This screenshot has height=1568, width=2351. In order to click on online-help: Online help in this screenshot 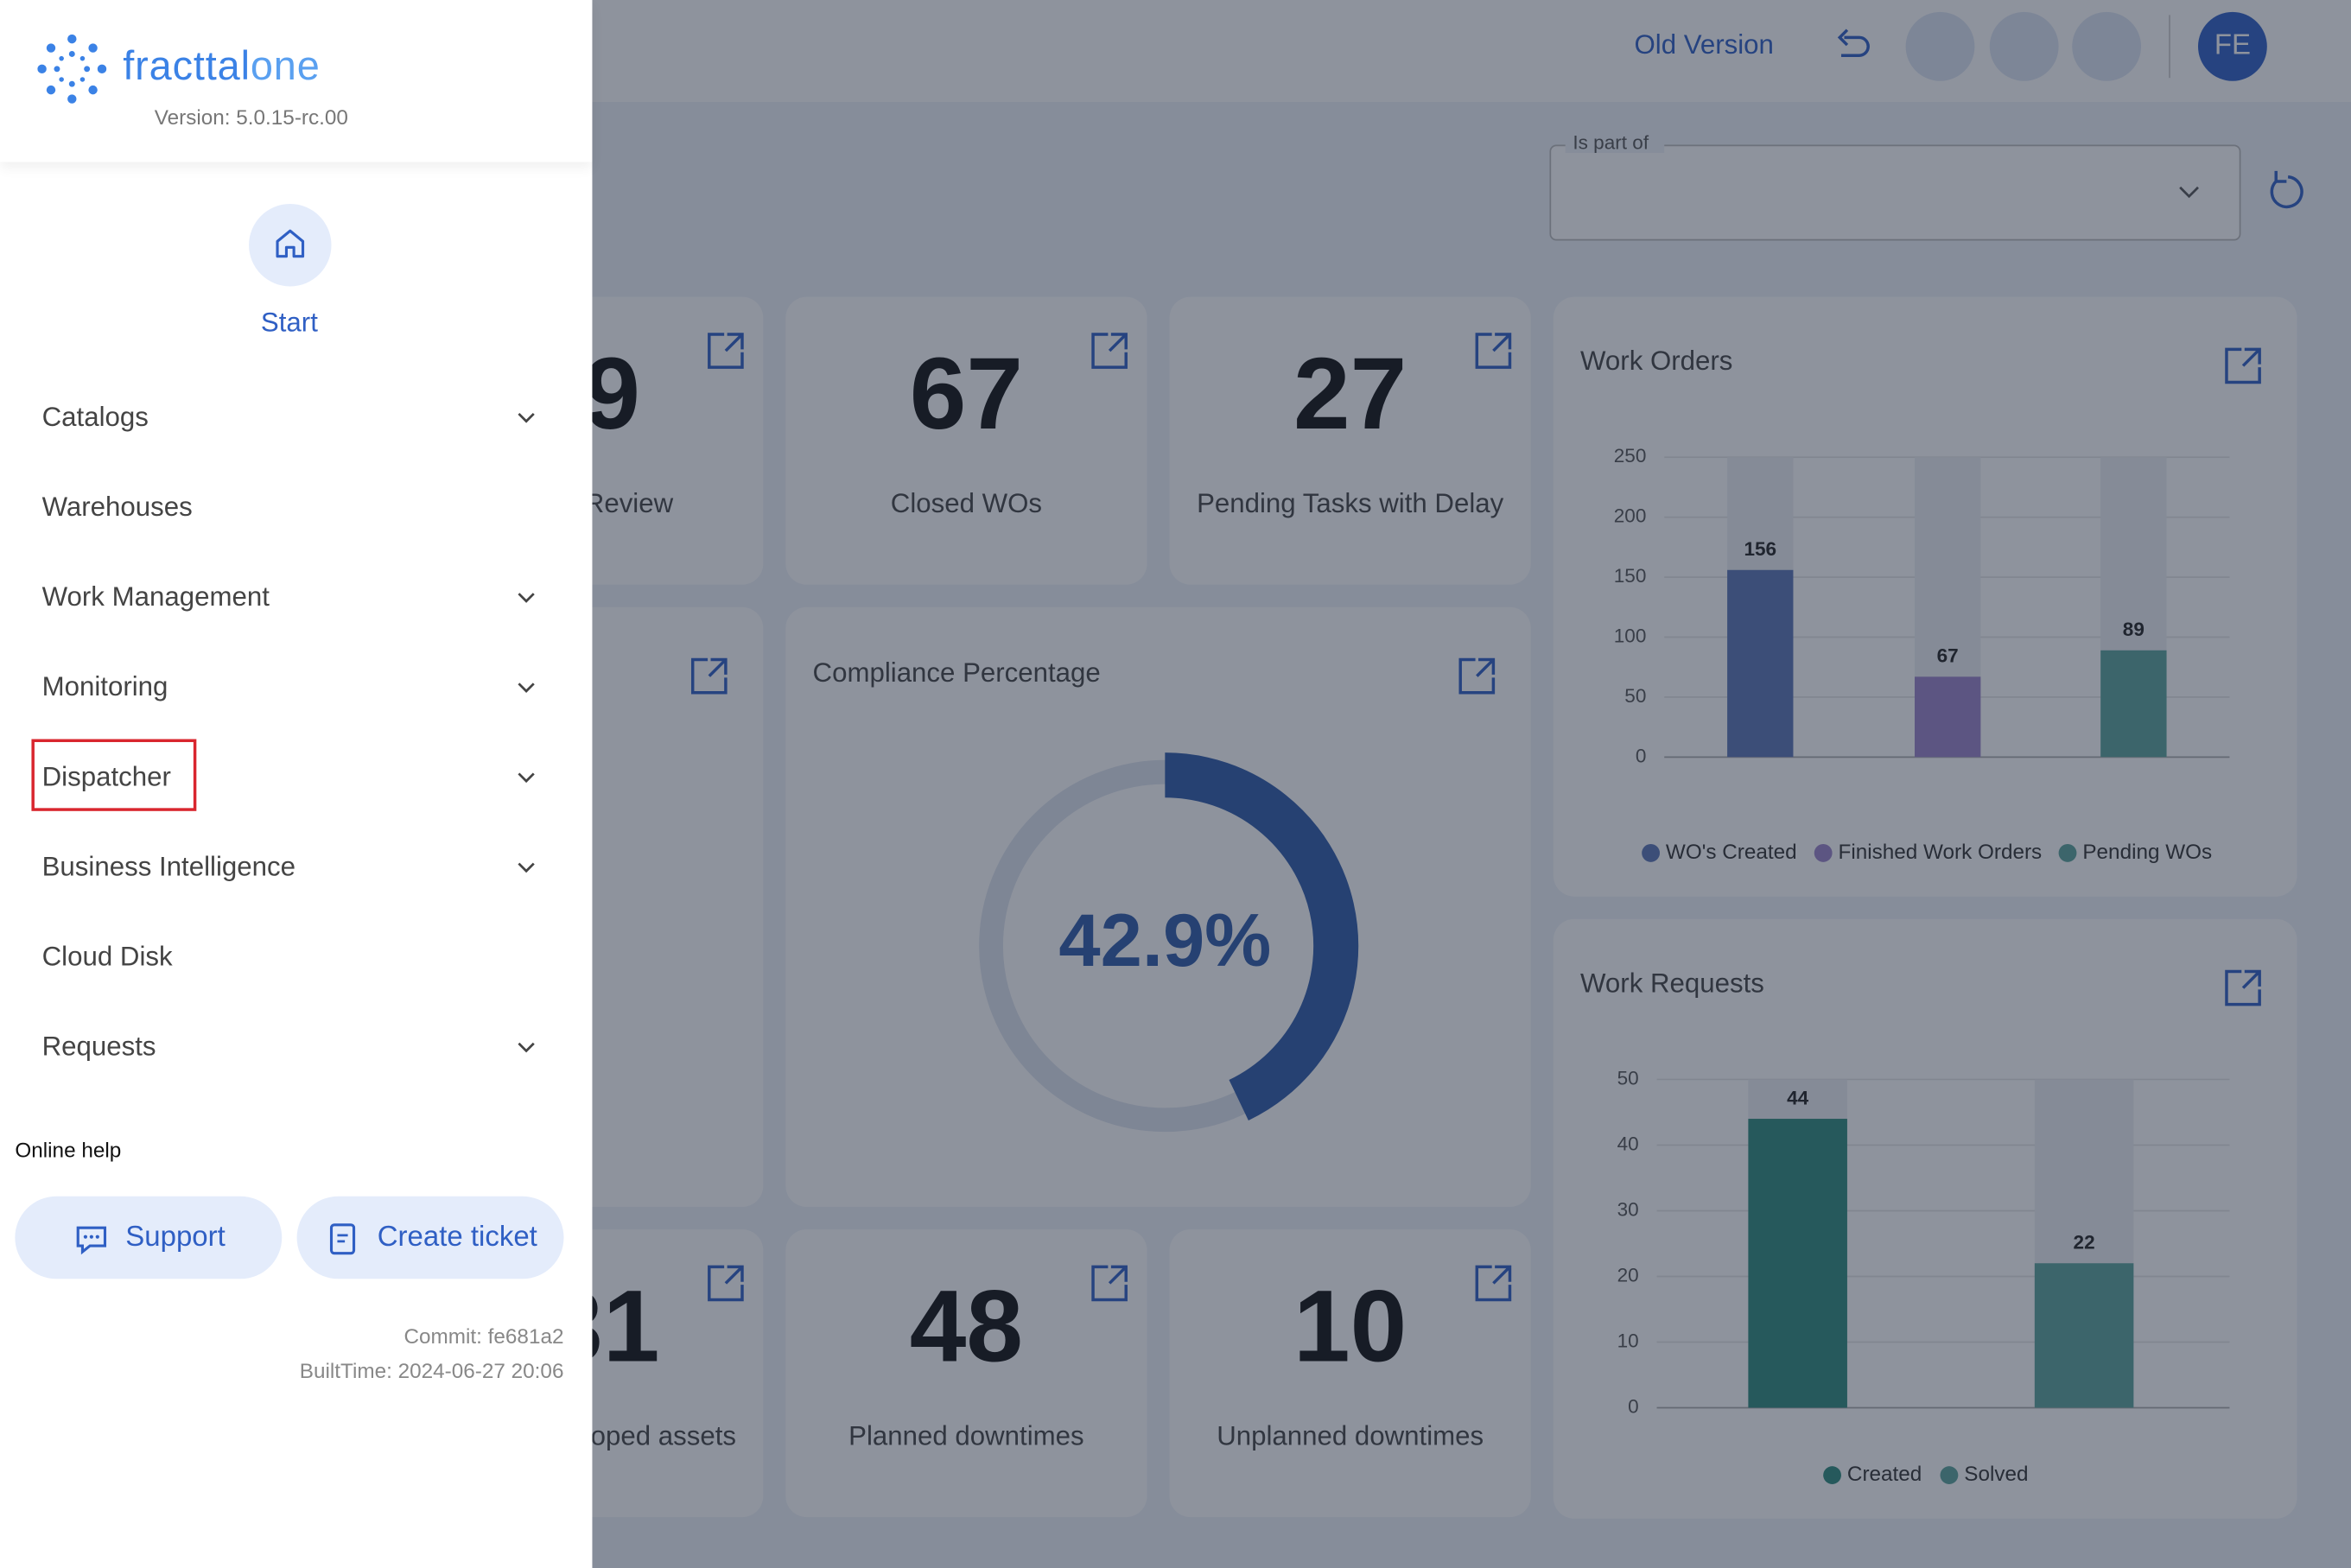, I will do `click(68, 1150)`.